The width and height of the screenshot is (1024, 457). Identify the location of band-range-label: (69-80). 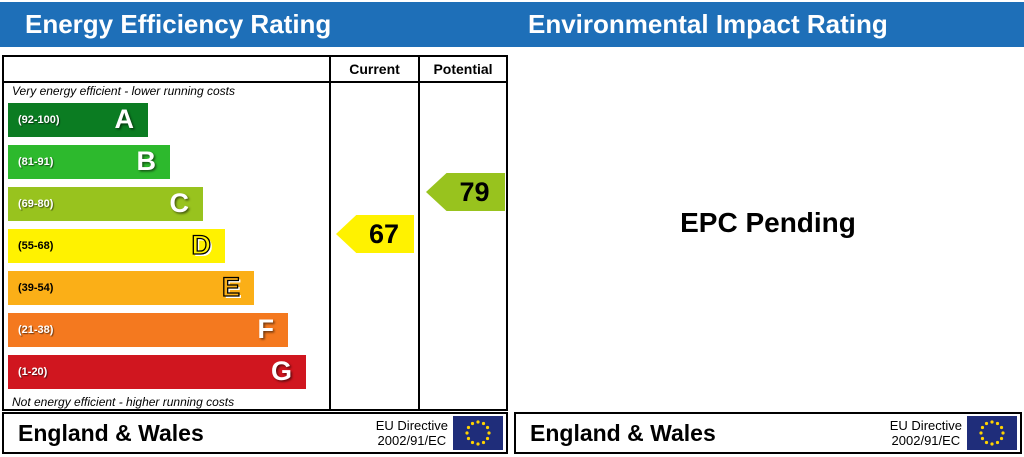
(36, 204).